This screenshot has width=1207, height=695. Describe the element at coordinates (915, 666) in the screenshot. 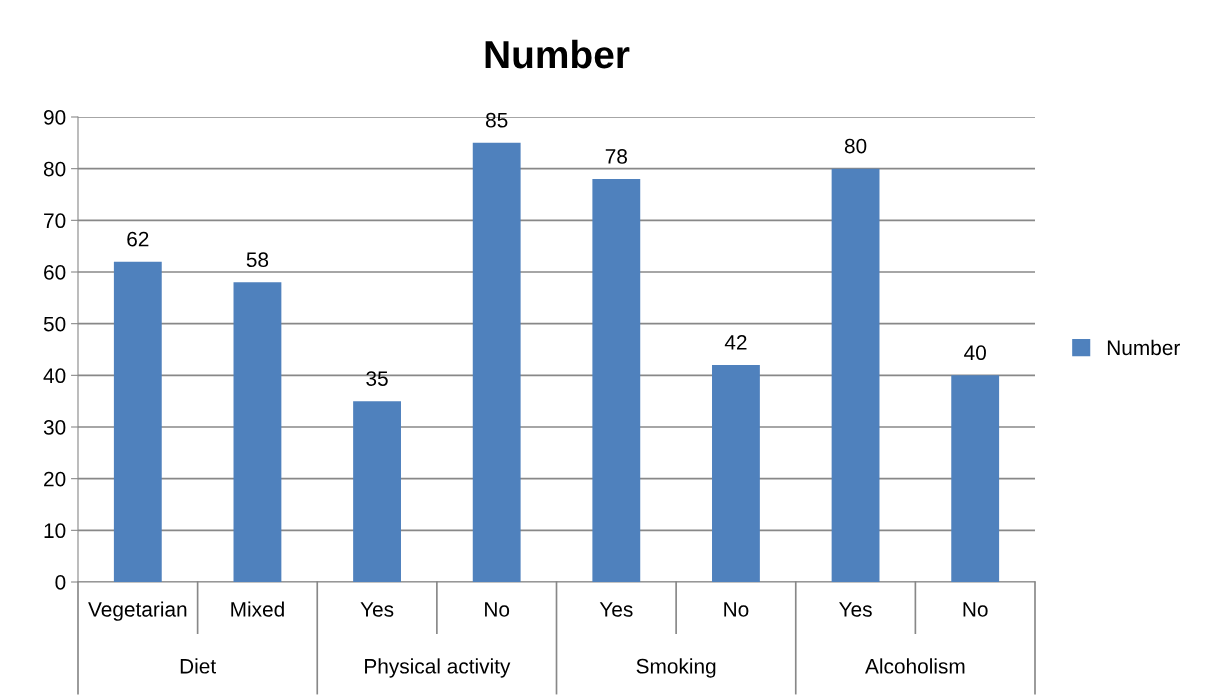

I see `text: Alcoholism` at that location.